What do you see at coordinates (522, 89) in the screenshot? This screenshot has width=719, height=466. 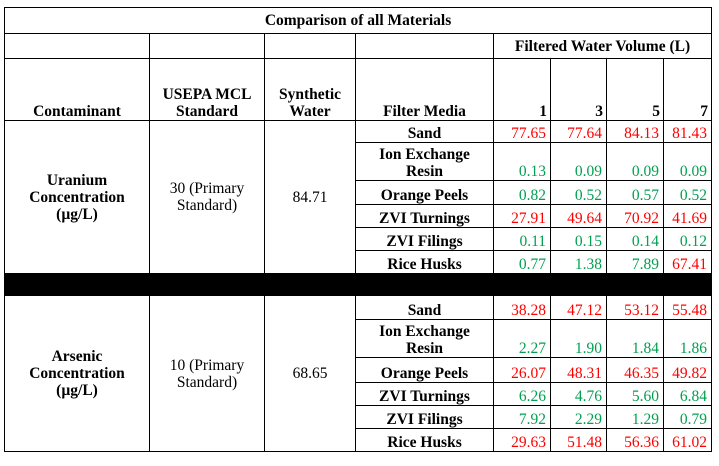 I see `header-volume-1: 1` at bounding box center [522, 89].